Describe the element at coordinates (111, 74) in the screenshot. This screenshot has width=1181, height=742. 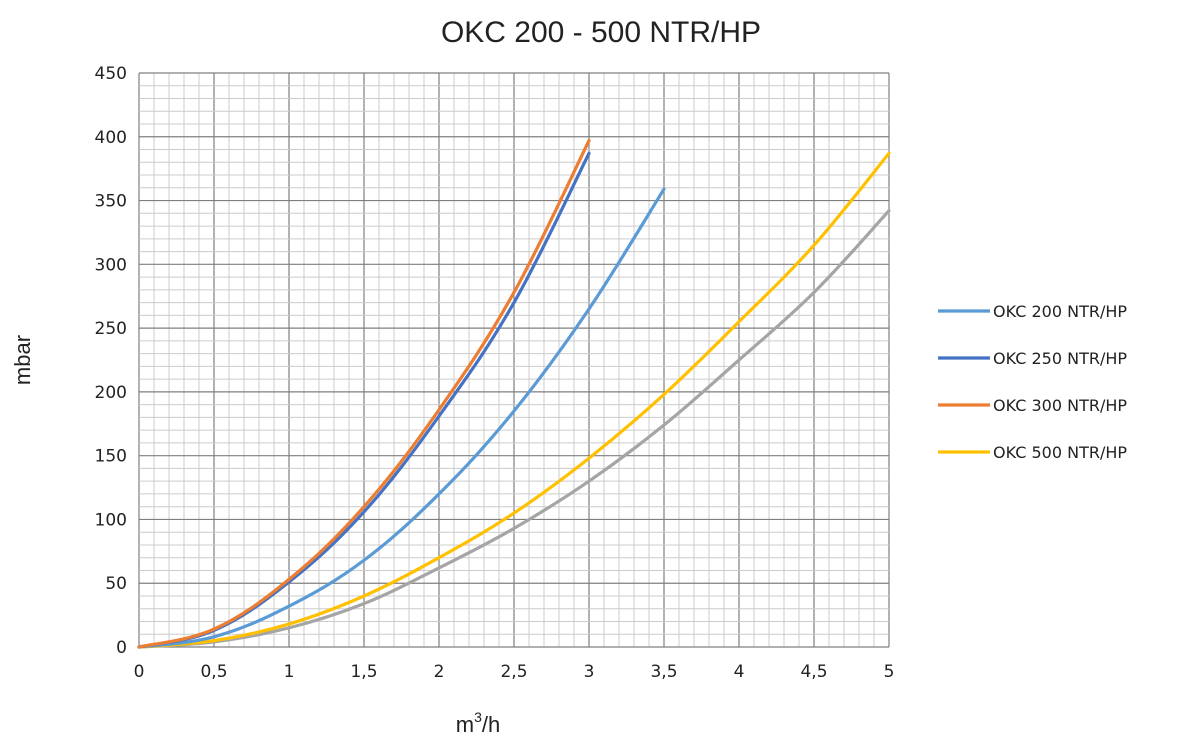
I see `y-tick-label: 450` at that location.